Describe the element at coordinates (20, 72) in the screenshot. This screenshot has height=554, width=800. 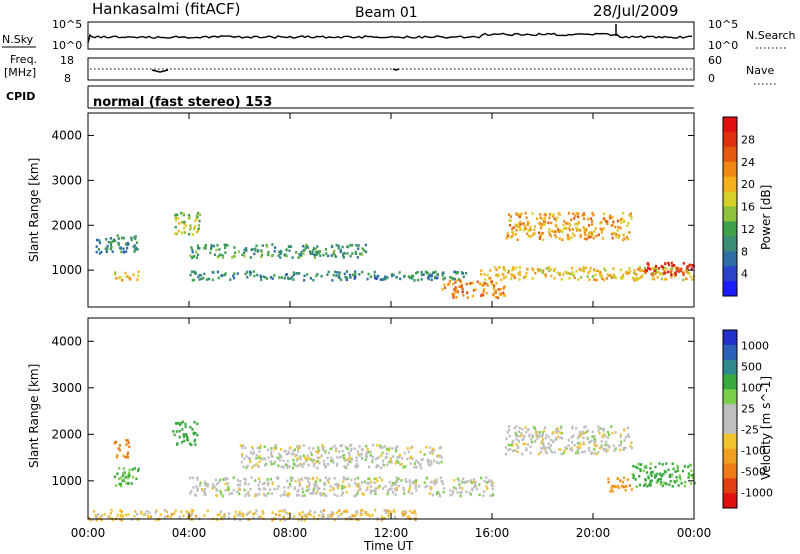
I see `freq-label-2: [MHz]` at that location.